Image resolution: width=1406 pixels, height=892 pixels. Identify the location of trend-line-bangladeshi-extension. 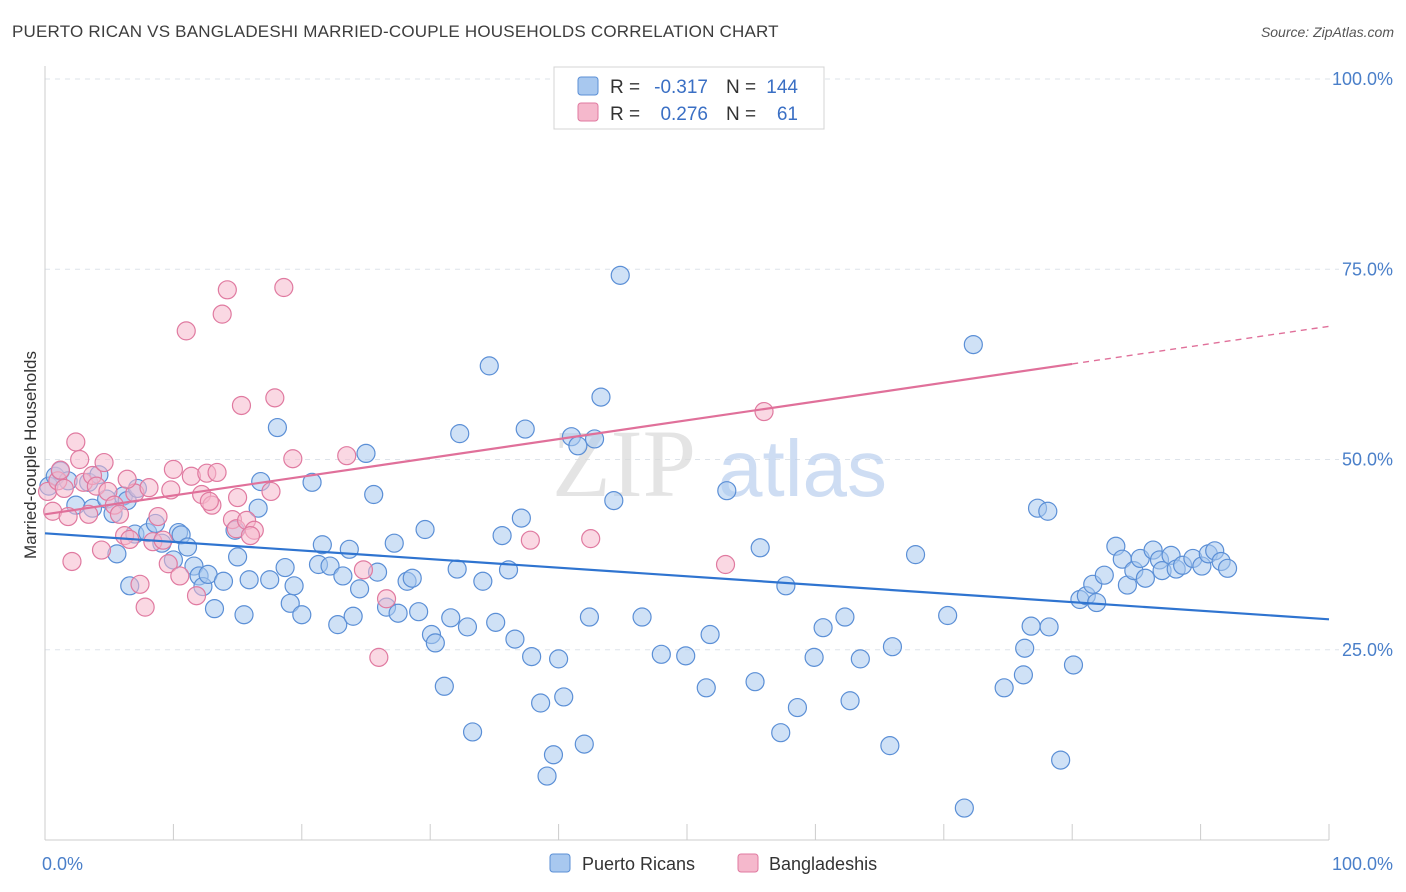
(1201, 345).